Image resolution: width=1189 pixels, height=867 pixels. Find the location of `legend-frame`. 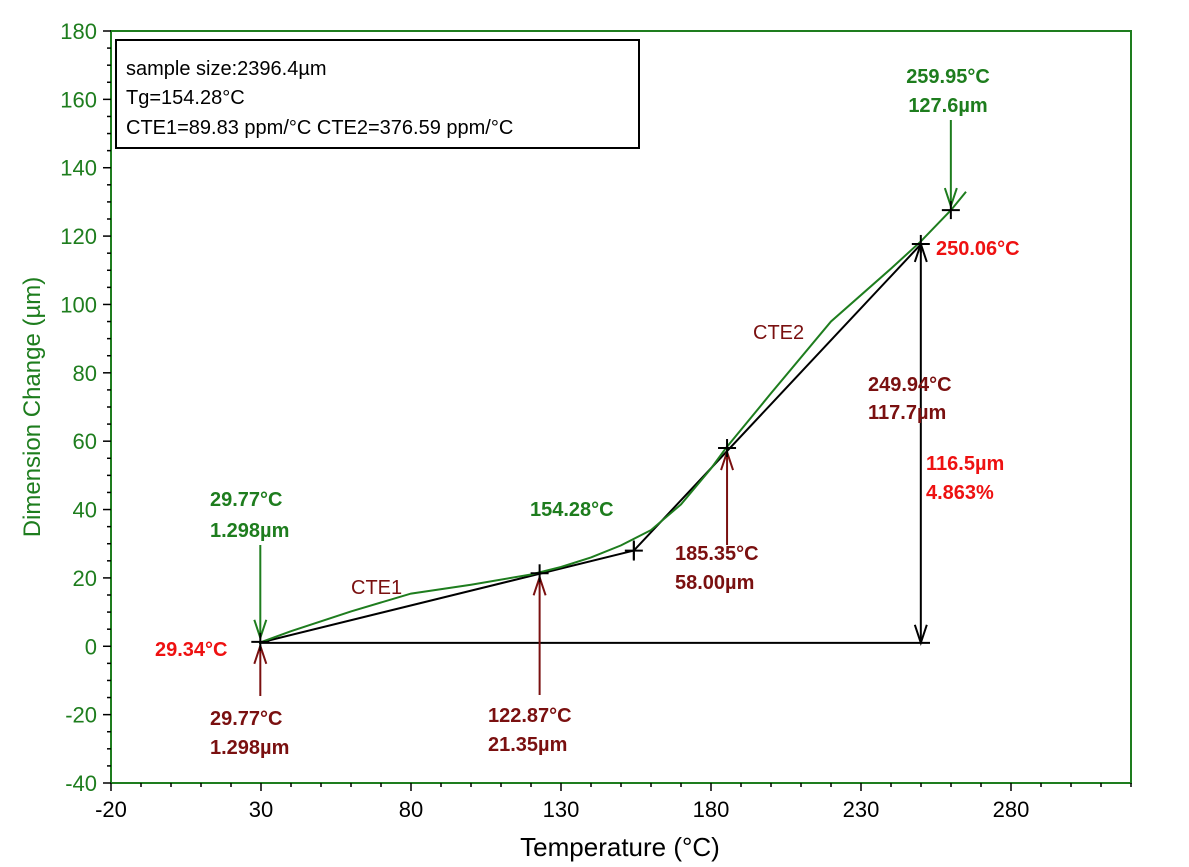

legend-frame is located at coordinates (377, 94).